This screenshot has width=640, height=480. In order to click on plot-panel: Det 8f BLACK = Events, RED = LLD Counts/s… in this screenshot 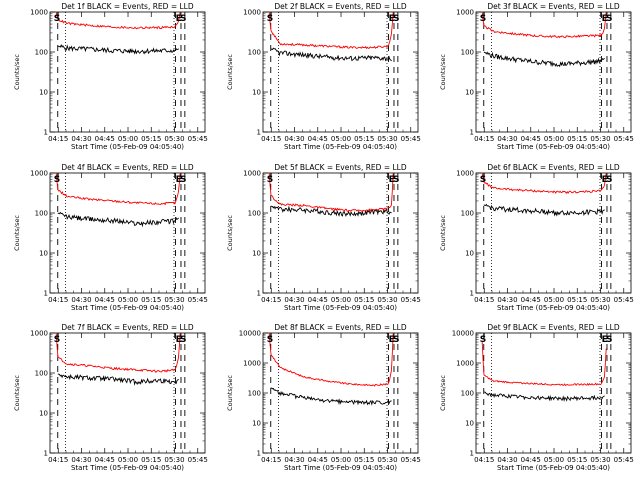, I will do `click(323, 397)`.